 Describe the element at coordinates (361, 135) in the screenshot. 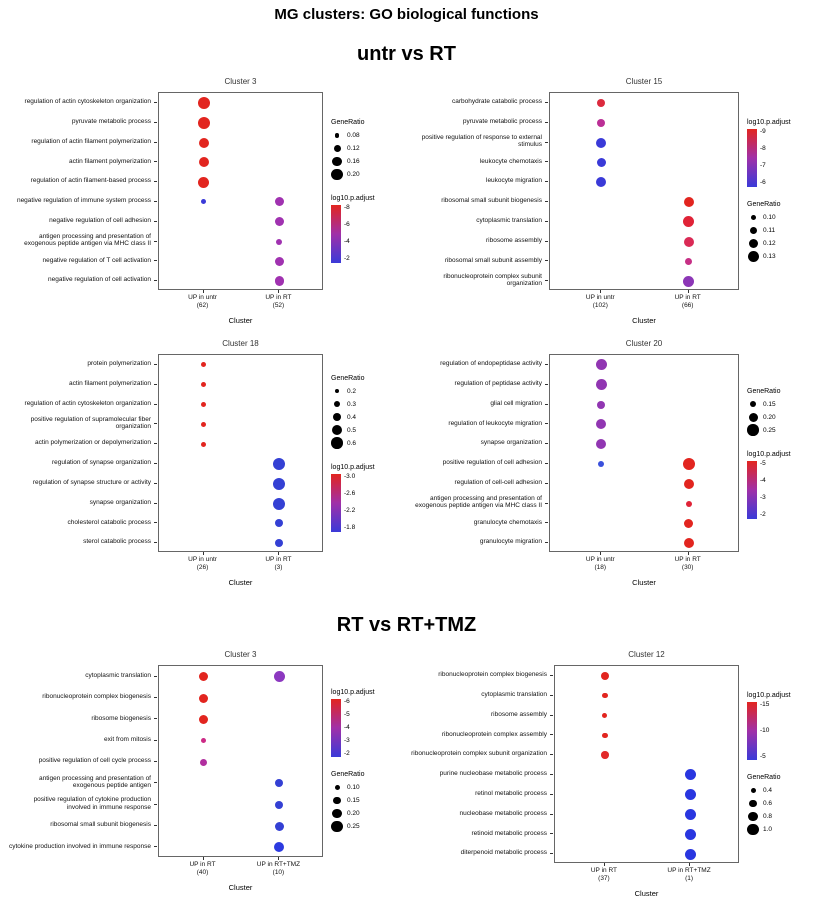

I see `legend-size-entry: 0.08` at that location.